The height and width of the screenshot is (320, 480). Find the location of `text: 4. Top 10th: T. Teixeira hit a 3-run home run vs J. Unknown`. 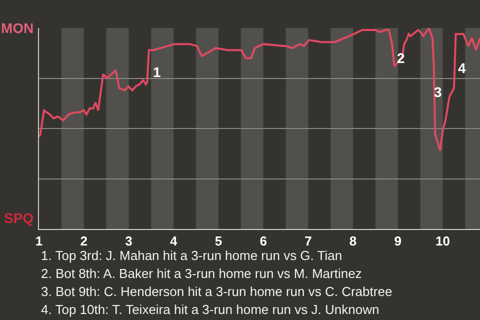

text: 4. Top 10th: T. Teixeira hit a 3-run home run vs J. Unknown is located at coordinates (210, 309).